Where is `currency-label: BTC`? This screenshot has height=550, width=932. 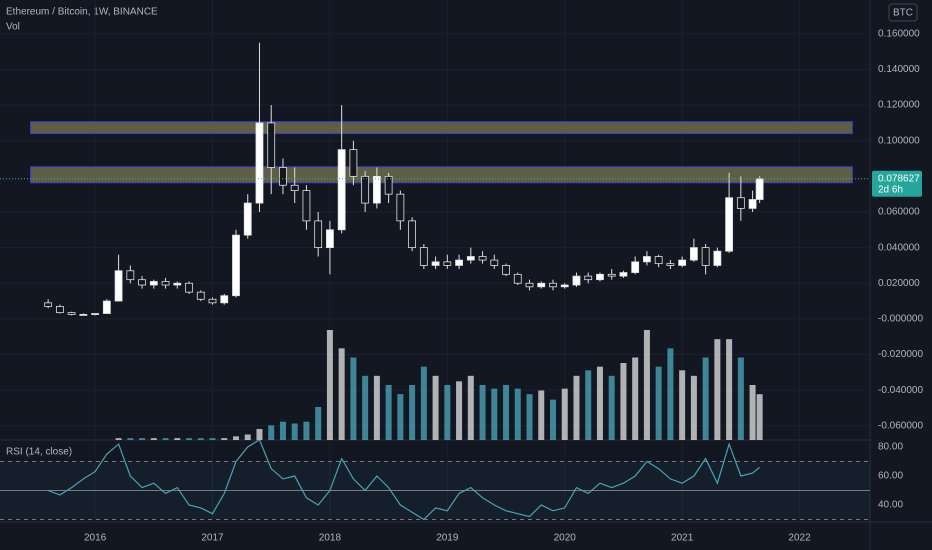 currency-label: BTC is located at coordinates (903, 13).